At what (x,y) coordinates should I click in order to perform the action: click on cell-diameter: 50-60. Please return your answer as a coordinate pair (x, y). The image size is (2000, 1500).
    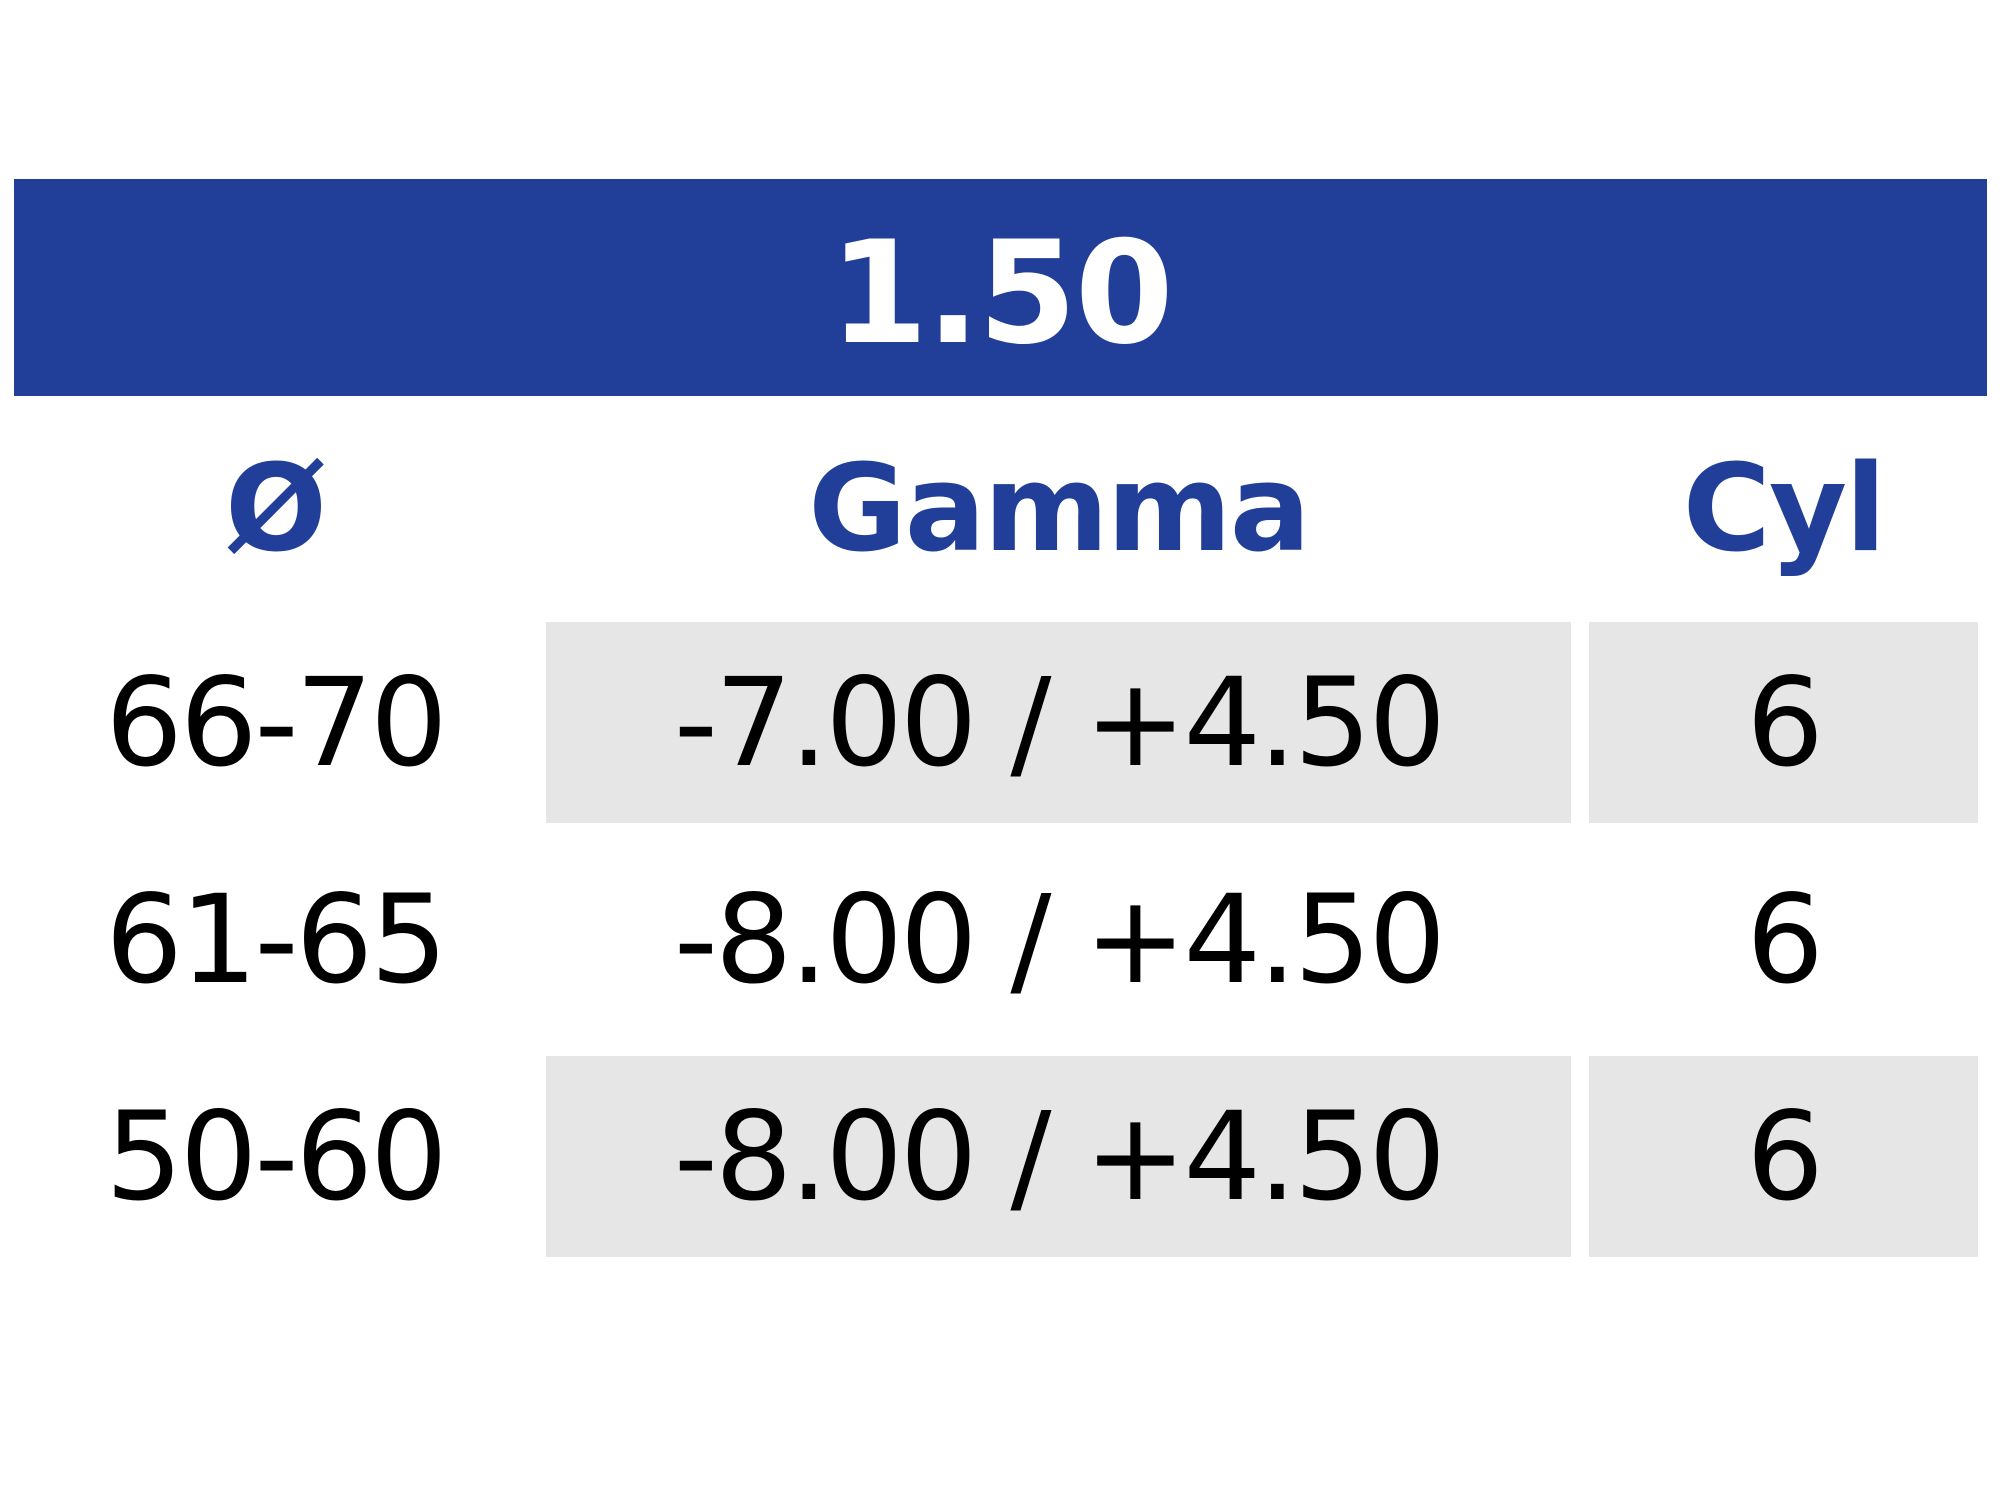
    Looking at the image, I should click on (276, 1156).